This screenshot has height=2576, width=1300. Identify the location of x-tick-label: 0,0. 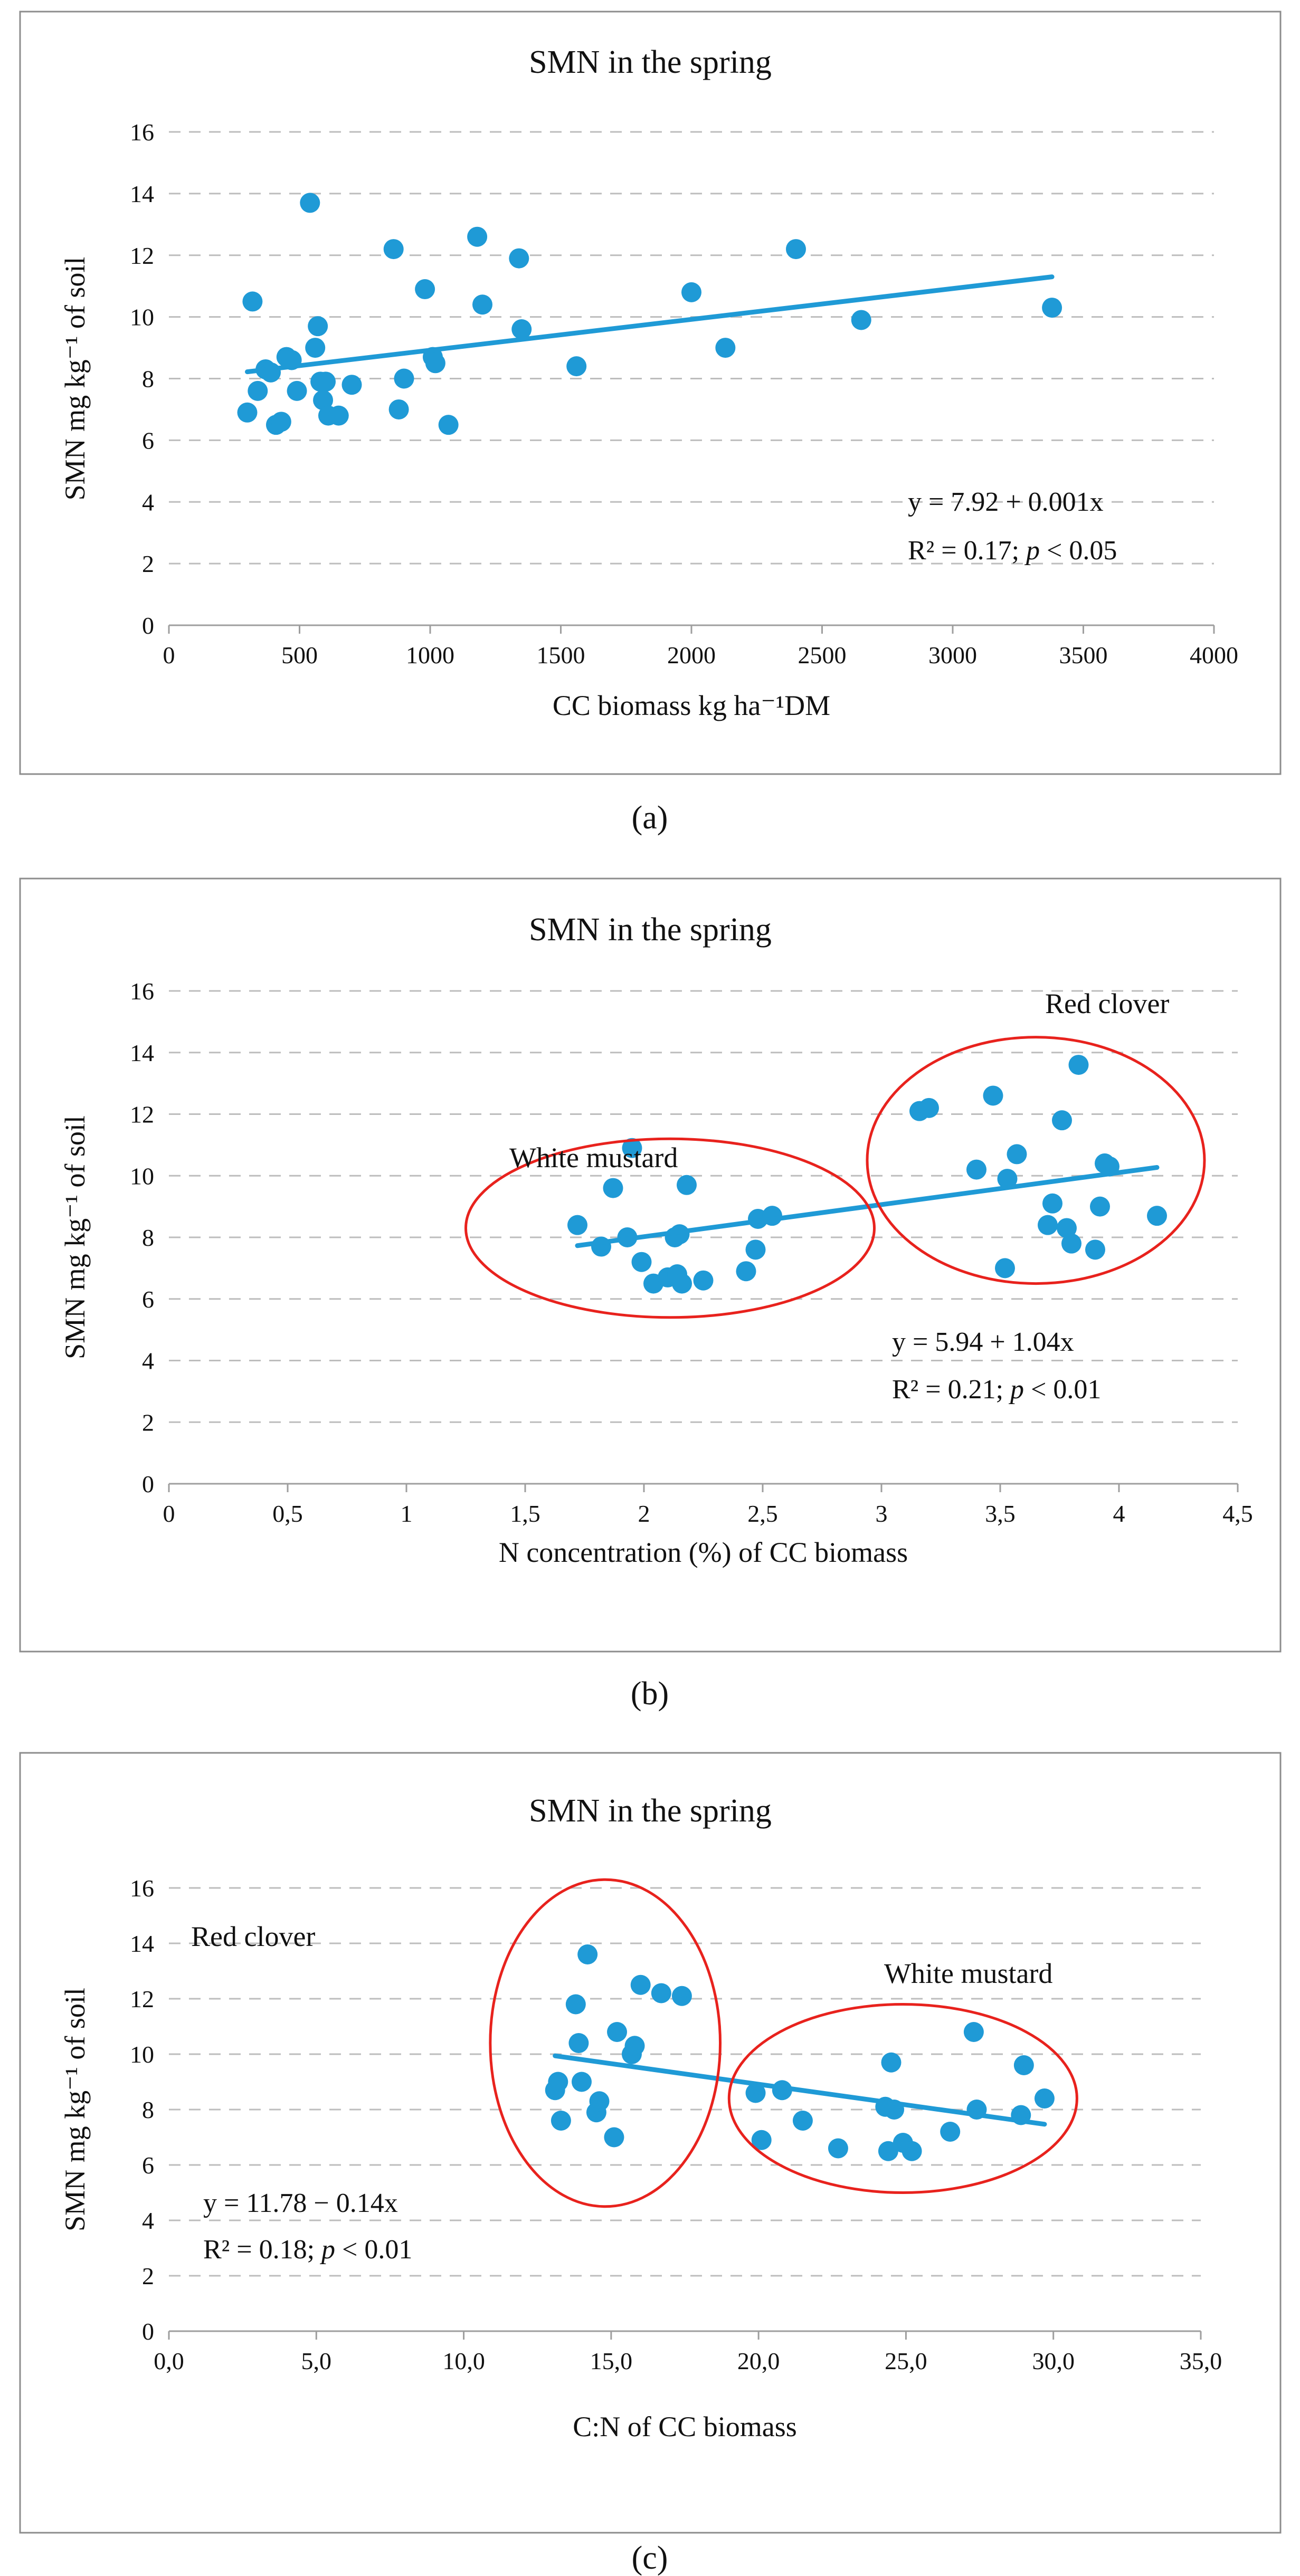
(169, 2361).